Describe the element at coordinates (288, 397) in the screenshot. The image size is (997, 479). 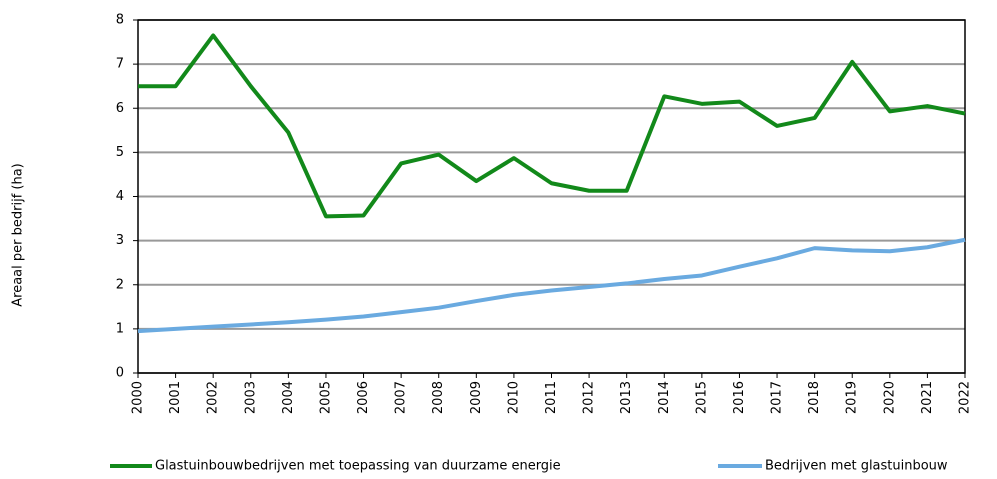
I see `x-tick-label: 2004` at that location.